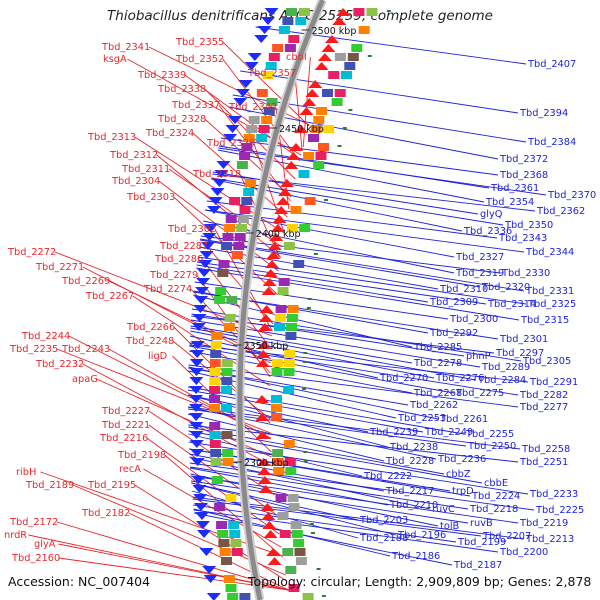 The height and width of the screenshot is (600, 600). What do you see at coordinates (278, 234) in the screenshot?
I see `kbp-label: 2400 kbp` at bounding box center [278, 234].